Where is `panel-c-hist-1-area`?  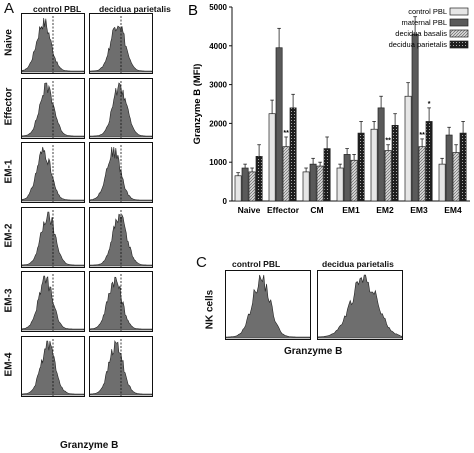 panel-c-hist-1-area is located at coordinates (360, 306).